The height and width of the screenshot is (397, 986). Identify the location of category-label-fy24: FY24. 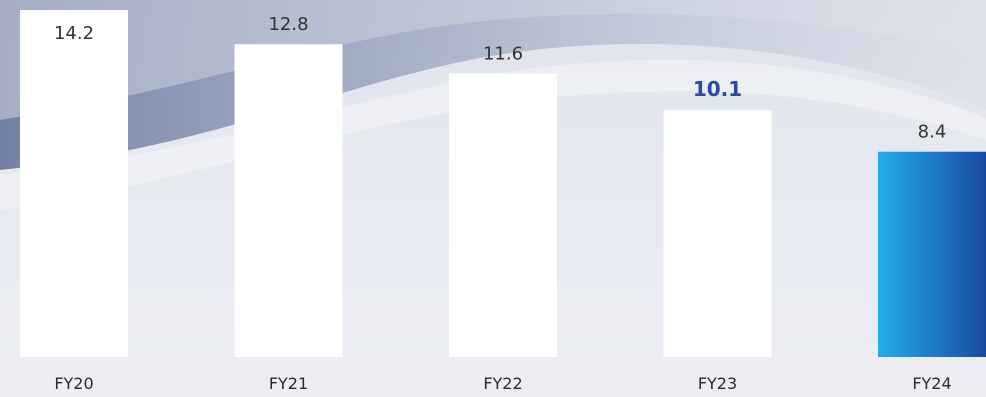
(931, 383).